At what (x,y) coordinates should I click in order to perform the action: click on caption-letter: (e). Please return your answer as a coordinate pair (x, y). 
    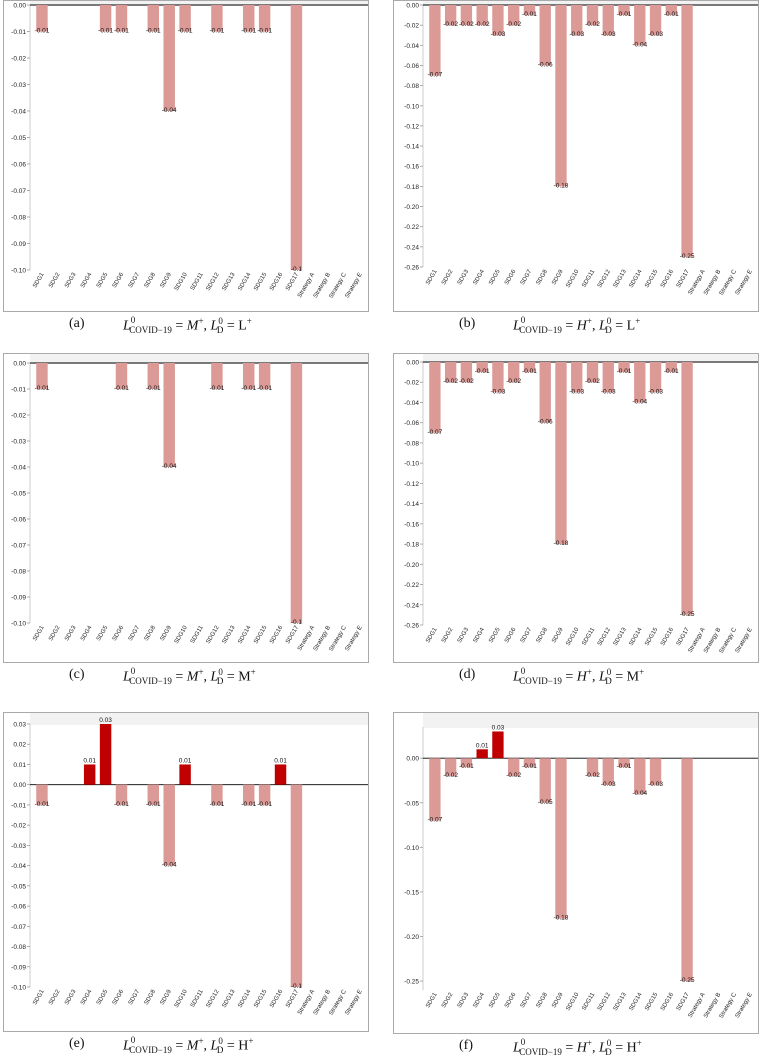
    Looking at the image, I should click on (77, 1043).